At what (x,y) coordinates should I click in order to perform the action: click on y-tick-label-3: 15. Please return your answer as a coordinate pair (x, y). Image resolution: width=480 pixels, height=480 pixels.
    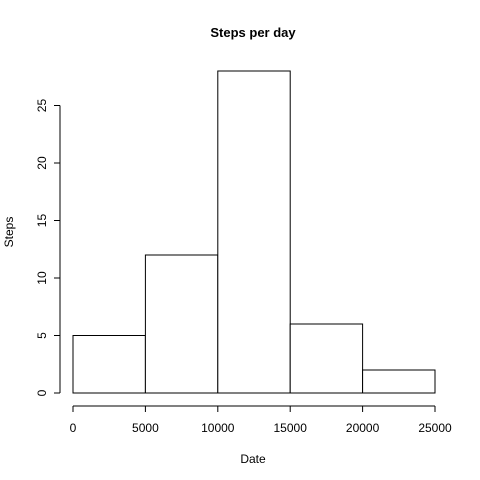
    Looking at the image, I should click on (42, 221).